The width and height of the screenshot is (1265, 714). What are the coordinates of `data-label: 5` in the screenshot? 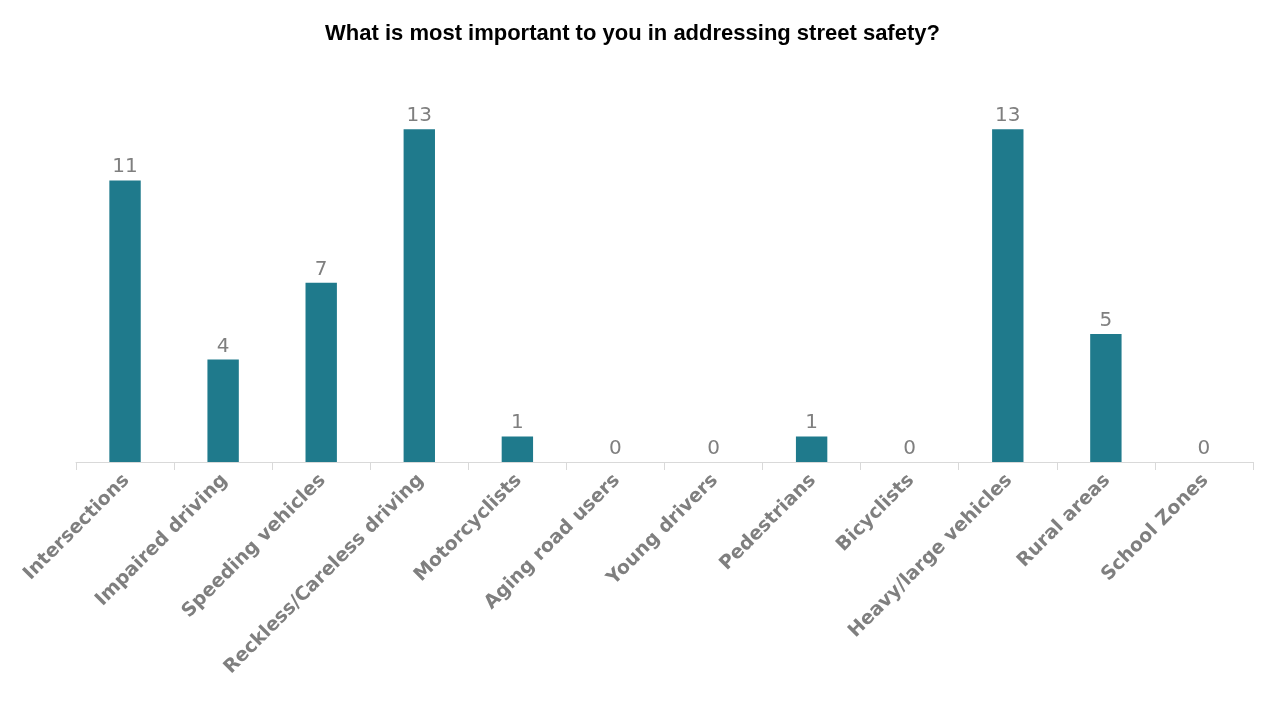 It's located at (1106, 319).